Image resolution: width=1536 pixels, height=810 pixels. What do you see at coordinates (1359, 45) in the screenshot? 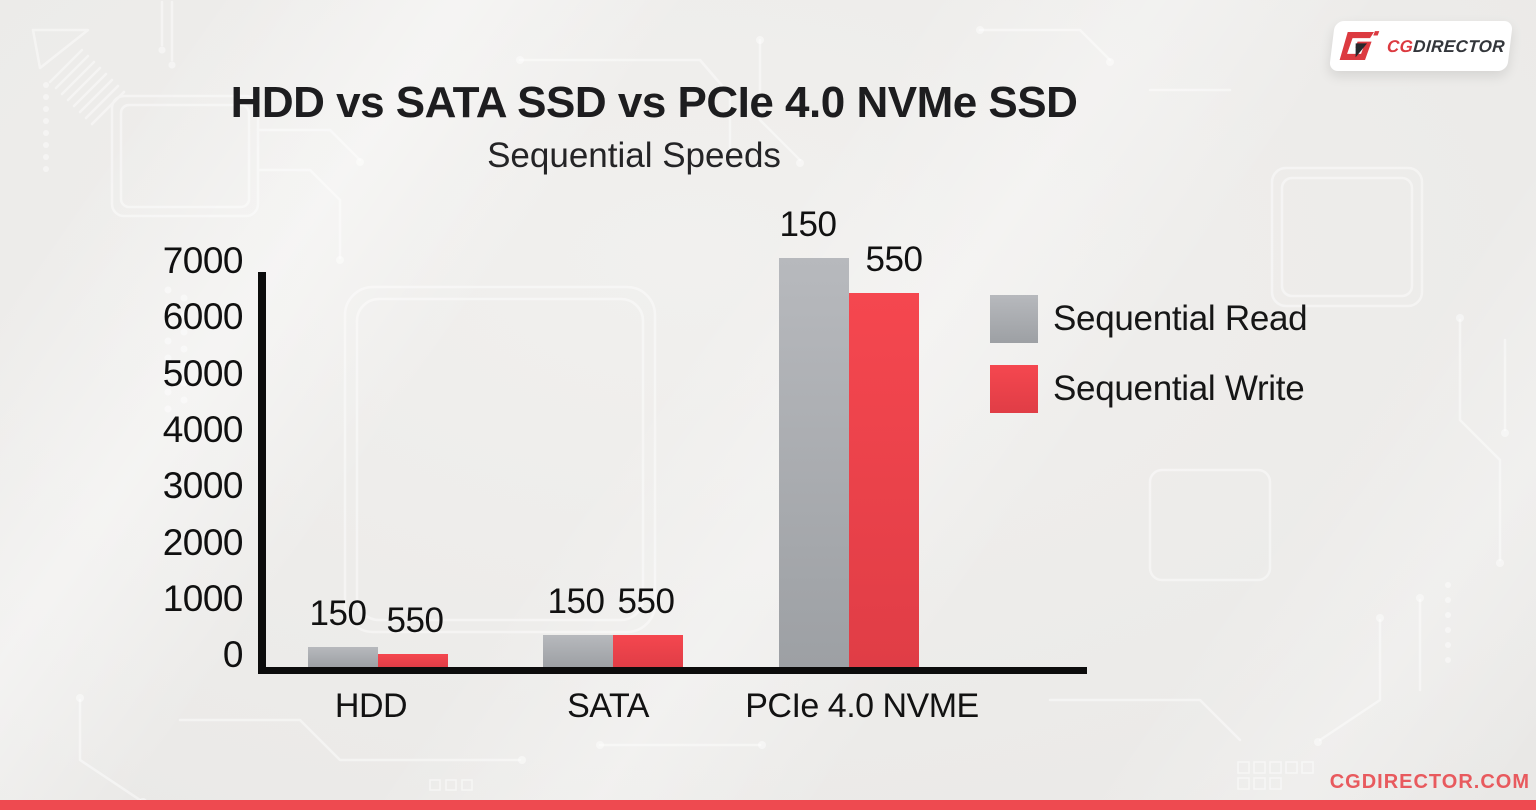
I see `cgdirector-logo-mark-icon` at bounding box center [1359, 45].